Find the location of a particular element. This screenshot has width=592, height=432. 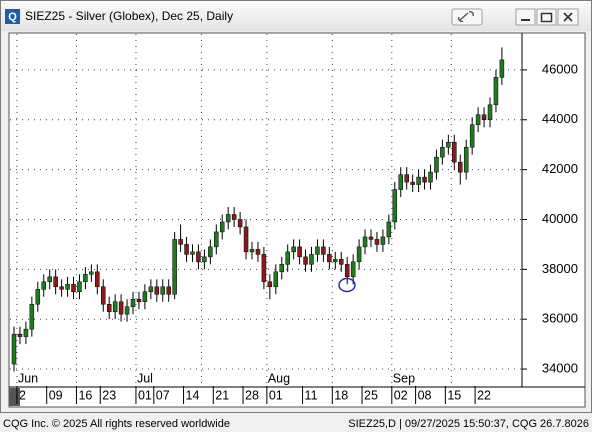

month-label: Aug is located at coordinates (279, 378).